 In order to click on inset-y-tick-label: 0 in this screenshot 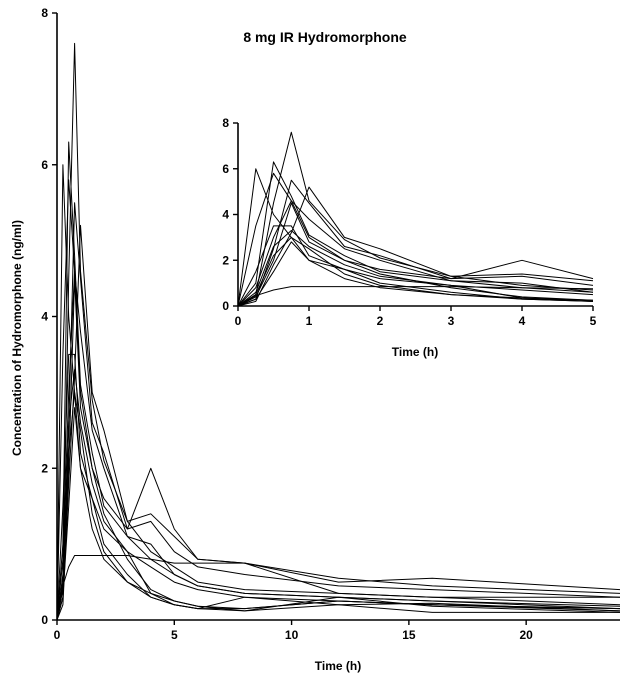, I will do `click(225, 306)`.